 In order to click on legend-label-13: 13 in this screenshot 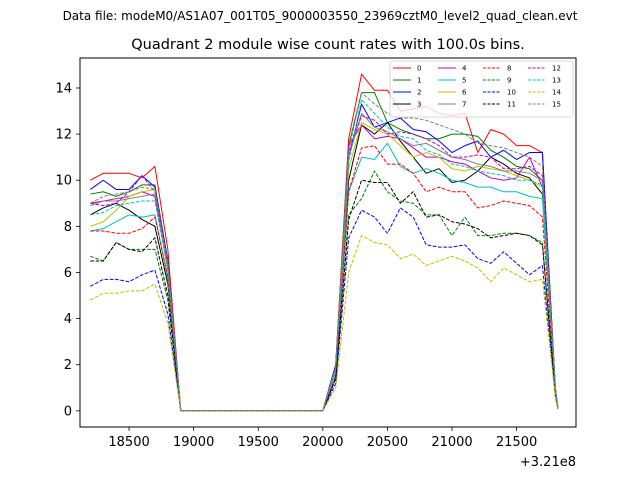, I will do `click(556, 81)`.